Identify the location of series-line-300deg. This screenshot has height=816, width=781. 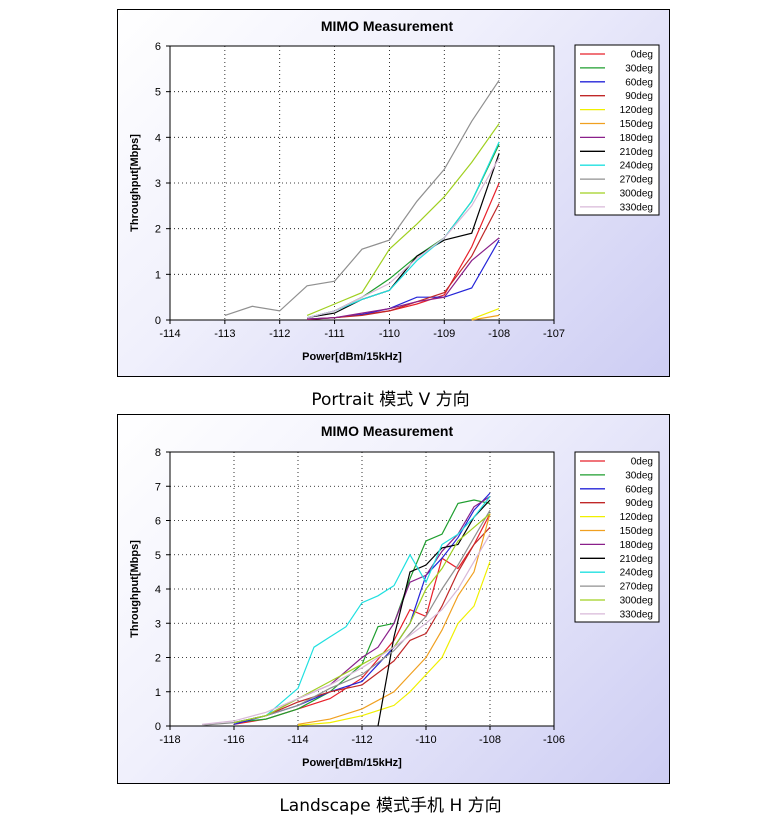
(403, 219).